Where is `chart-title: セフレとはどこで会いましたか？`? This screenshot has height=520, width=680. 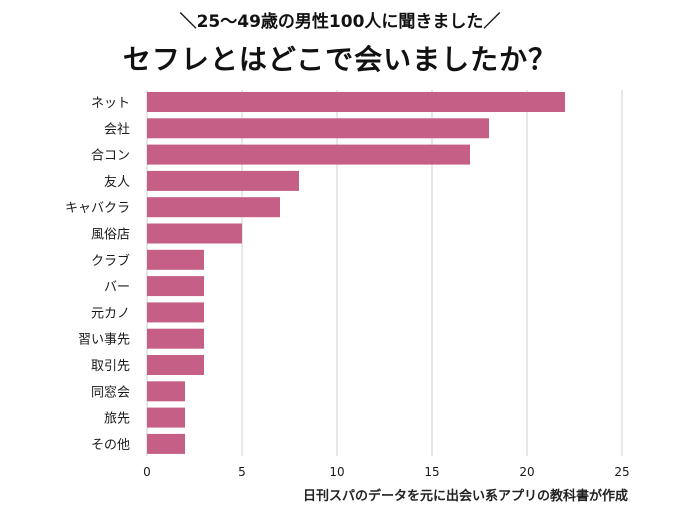 chart-title: セフレとはどこで会いましたか？ is located at coordinates (340, 59).